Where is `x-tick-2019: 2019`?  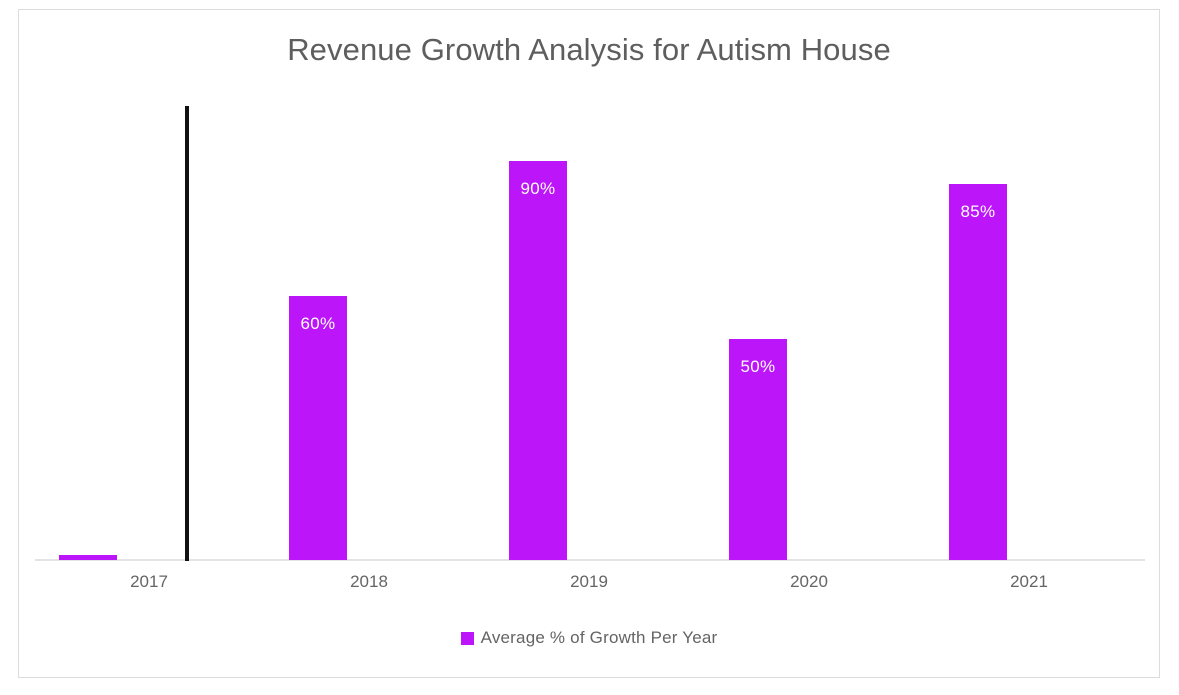 x-tick-2019: 2019 is located at coordinates (589, 581).